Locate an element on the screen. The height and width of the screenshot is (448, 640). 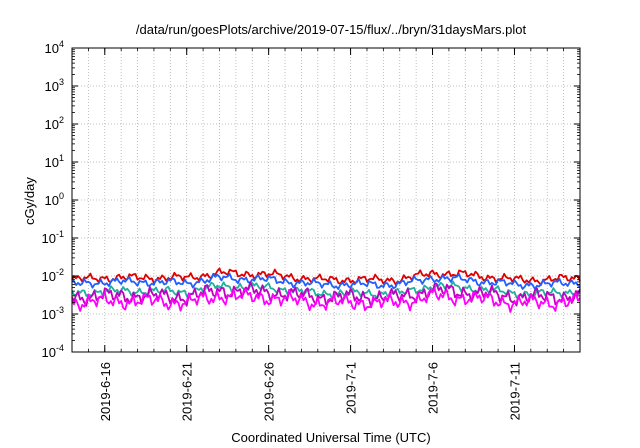
y-tick-label: 10⁻³ is located at coordinates (53, 313).